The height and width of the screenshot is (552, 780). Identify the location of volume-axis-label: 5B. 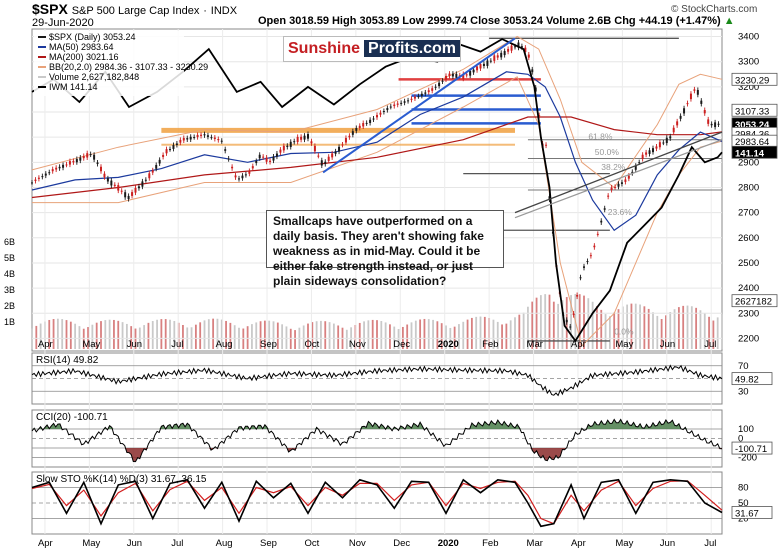
(9, 258).